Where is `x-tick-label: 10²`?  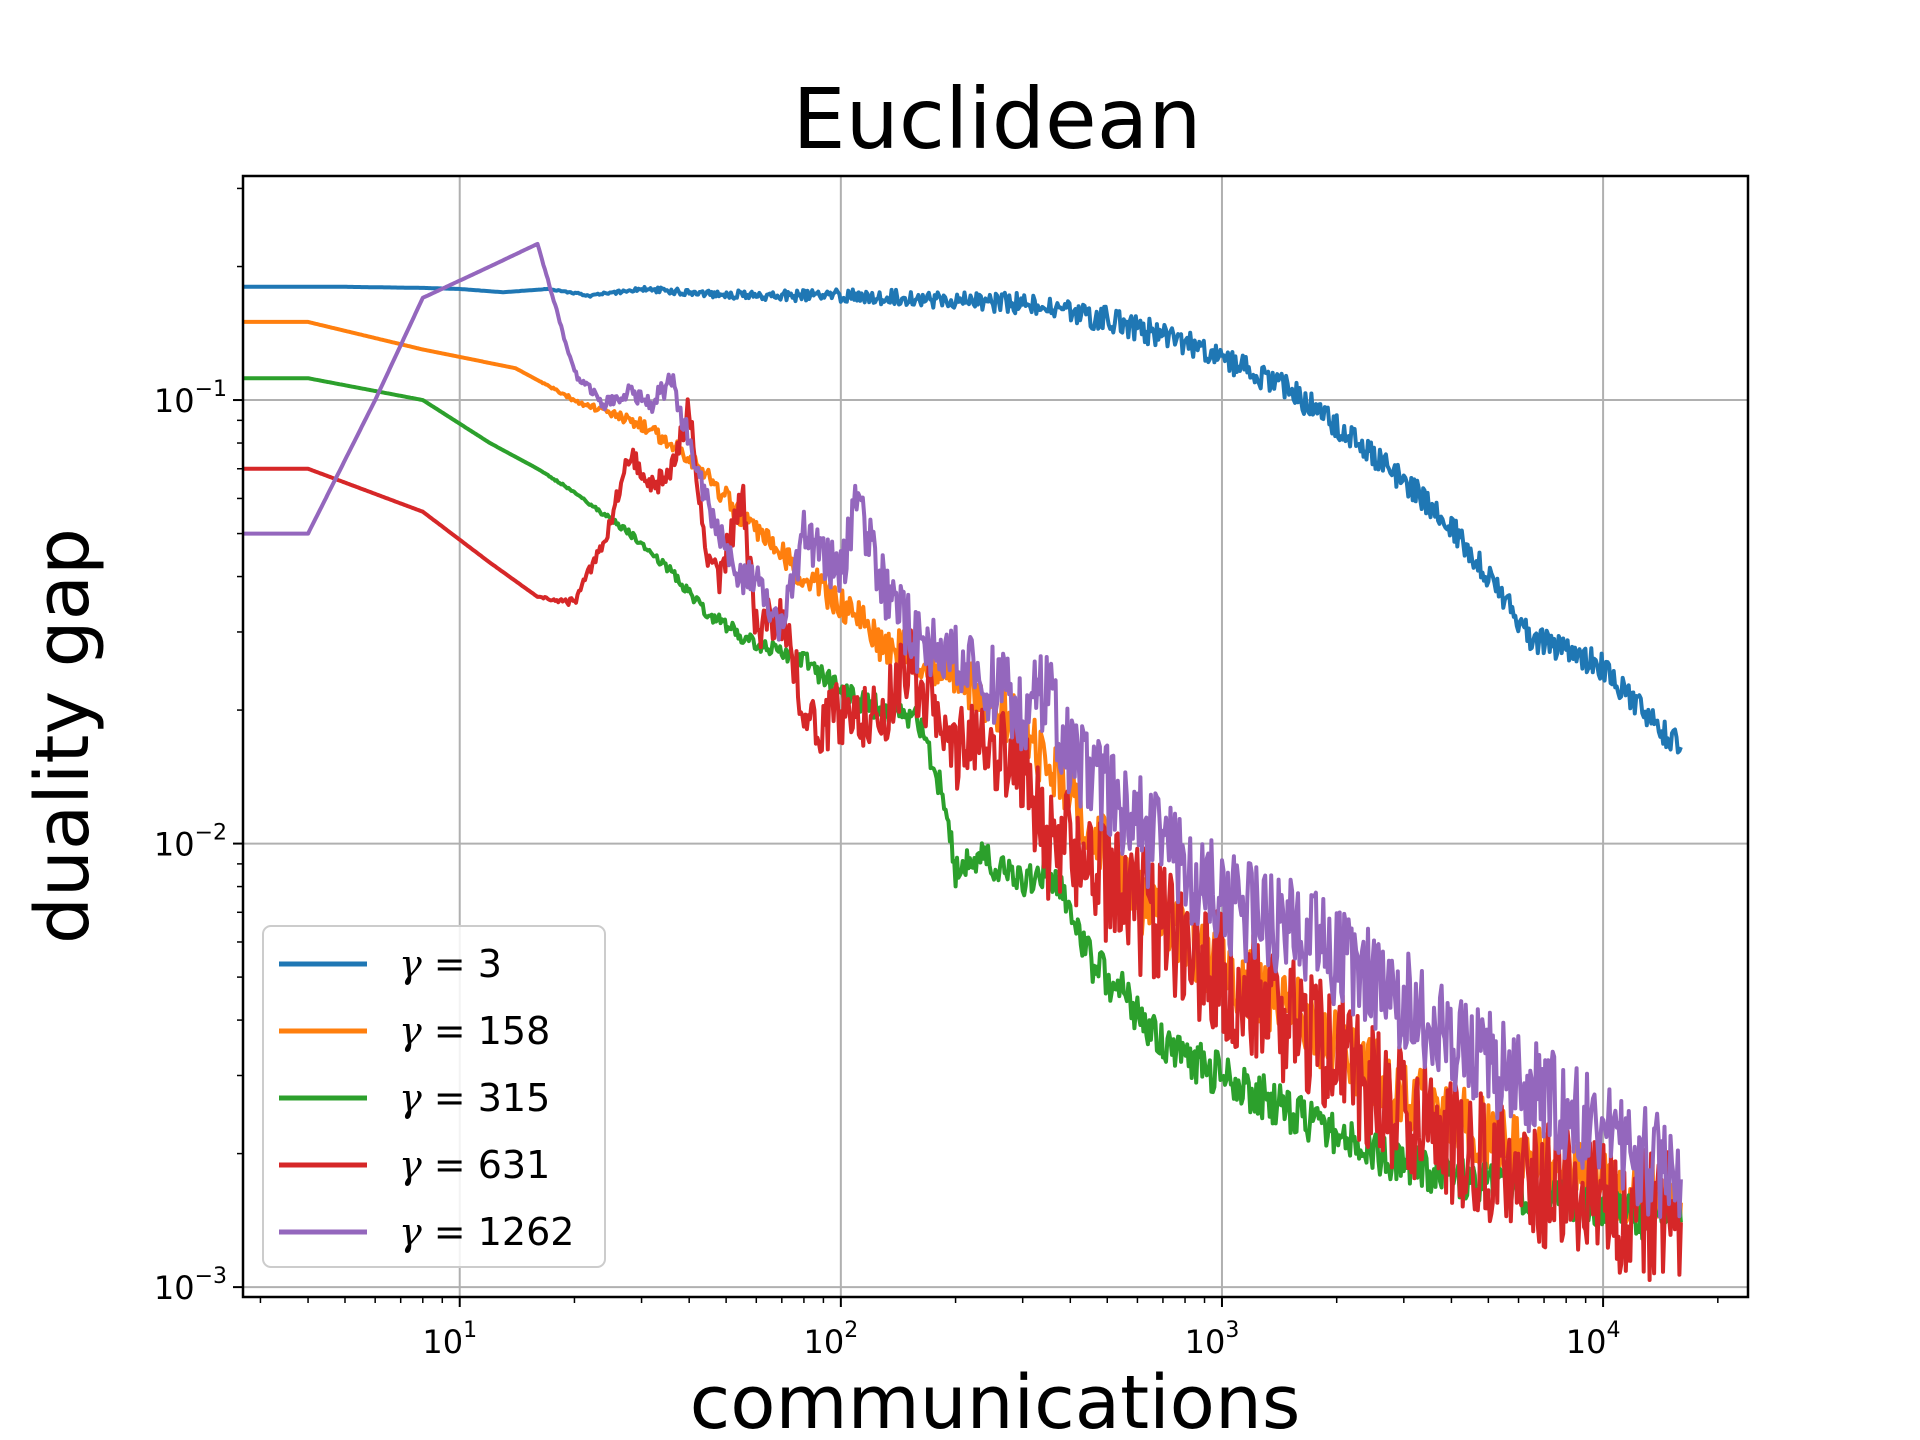 x-tick-label: 10² is located at coordinates (830, 1339).